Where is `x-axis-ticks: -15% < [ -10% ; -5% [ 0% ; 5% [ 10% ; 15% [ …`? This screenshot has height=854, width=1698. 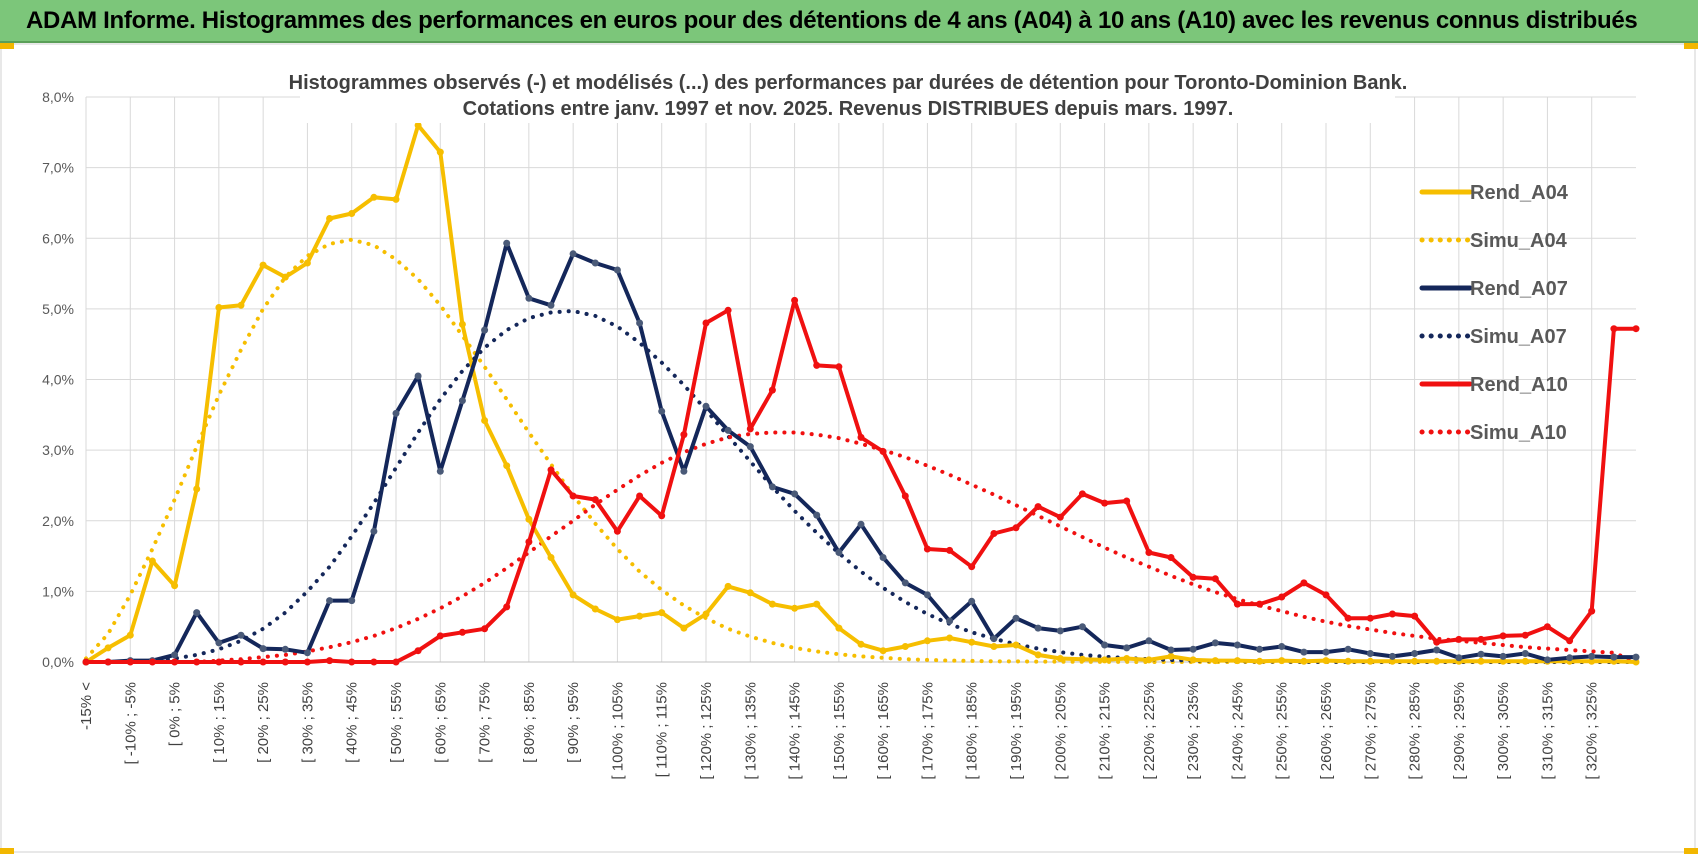
x-axis-ticks: -15% < [ -10% ; -5% [ 0% ; 5% [ 10% ; 15% [ … is located at coordinates (857, 720).